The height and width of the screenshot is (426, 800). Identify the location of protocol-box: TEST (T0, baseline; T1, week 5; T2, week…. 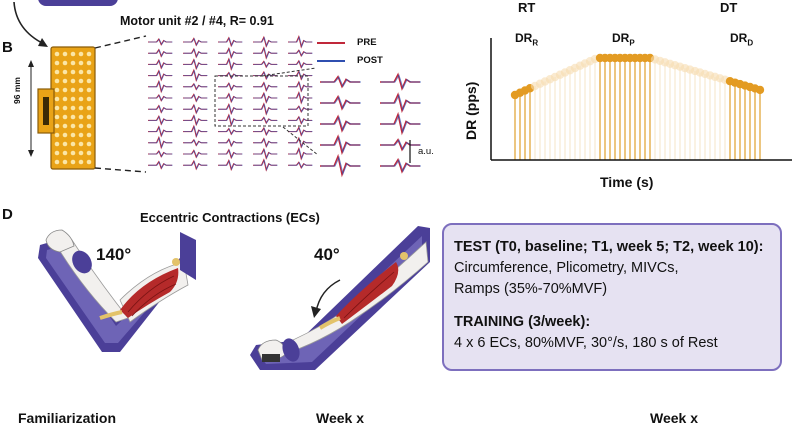
(612, 297).